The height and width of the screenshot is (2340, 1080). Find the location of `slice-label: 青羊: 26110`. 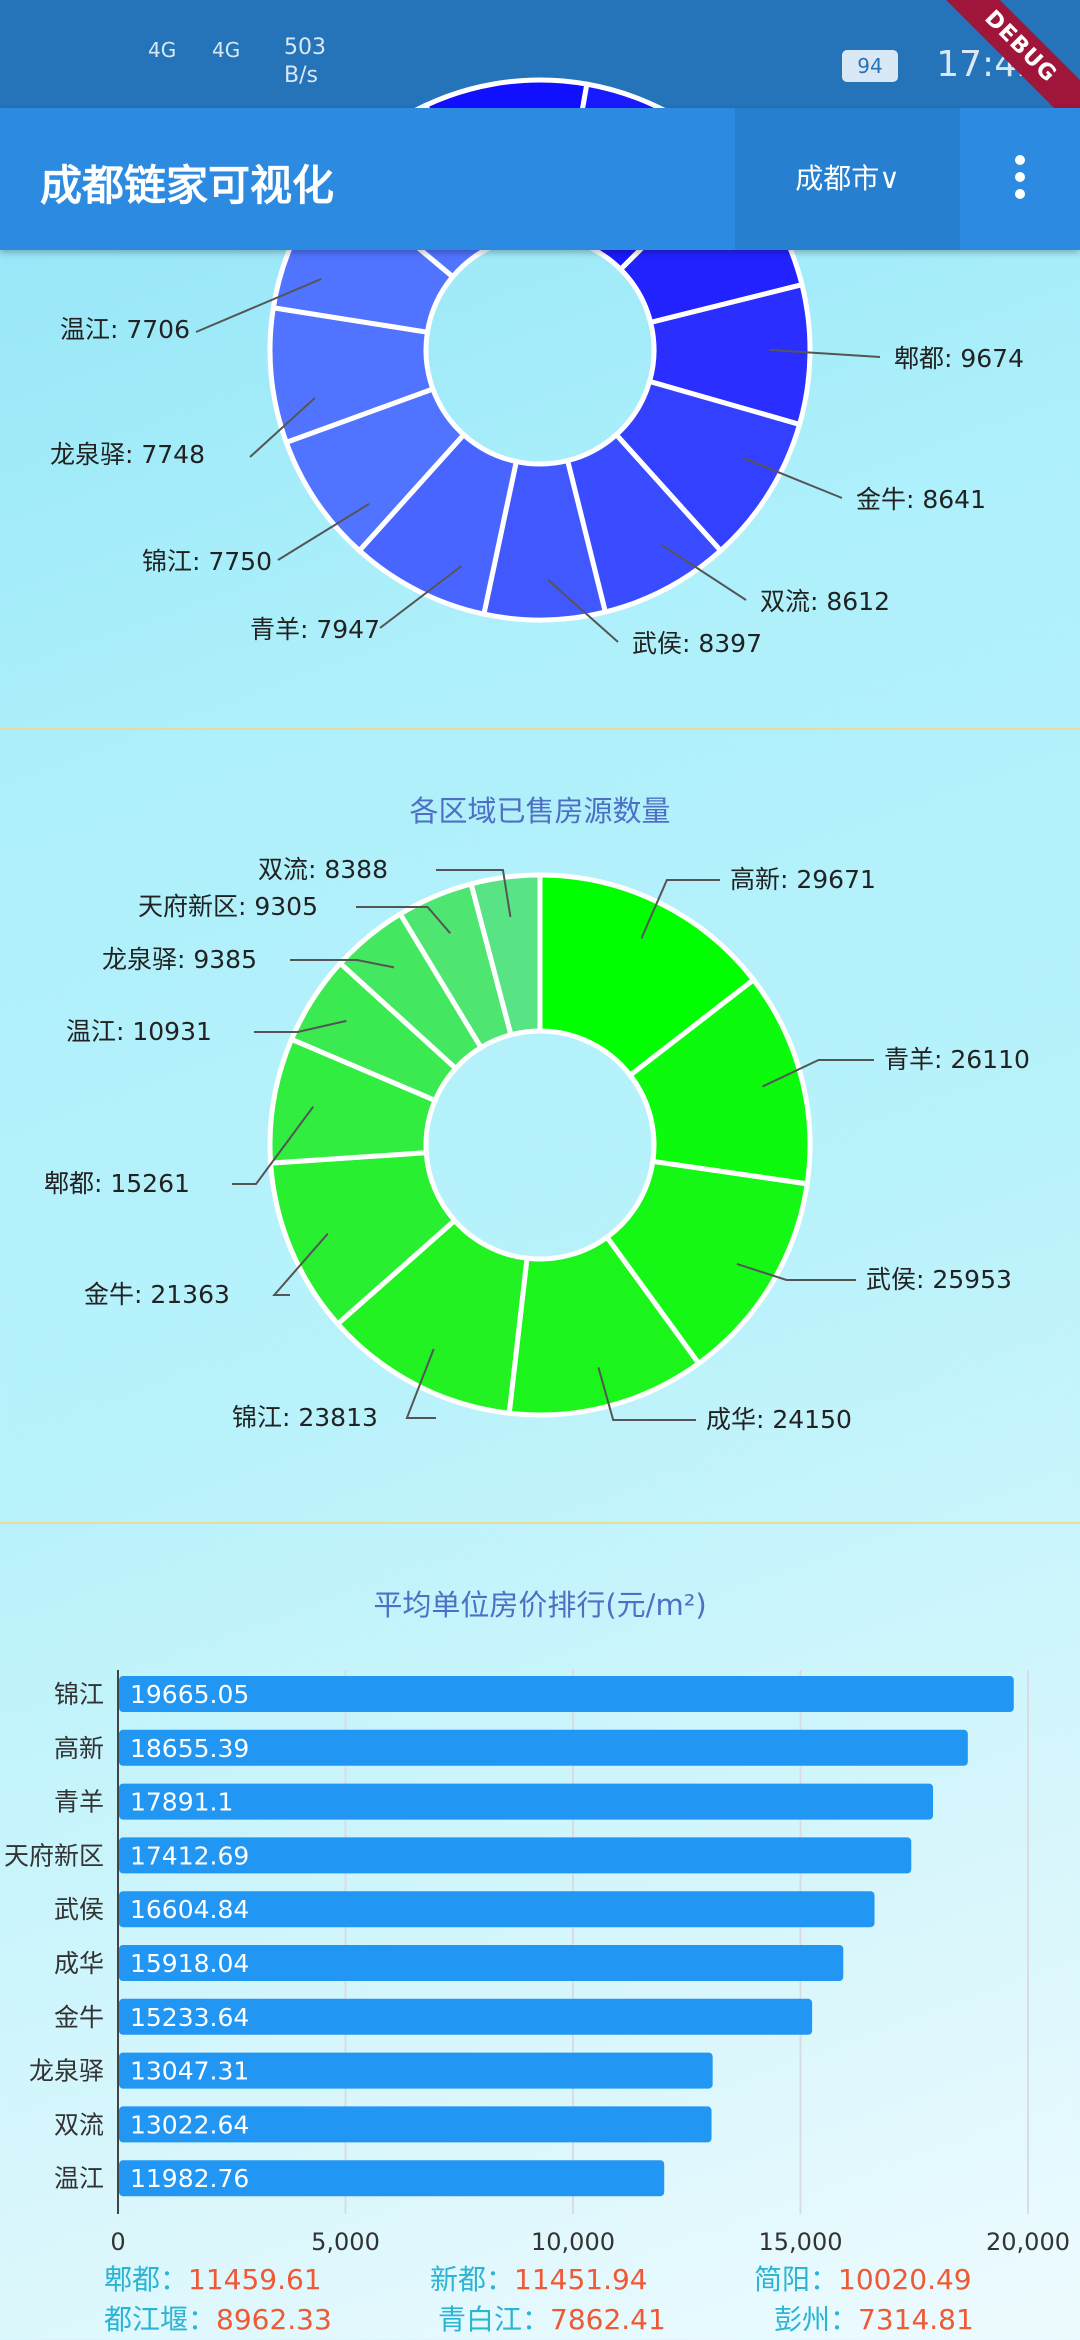

slice-label: 青羊: 26110 is located at coordinates (957, 1059).